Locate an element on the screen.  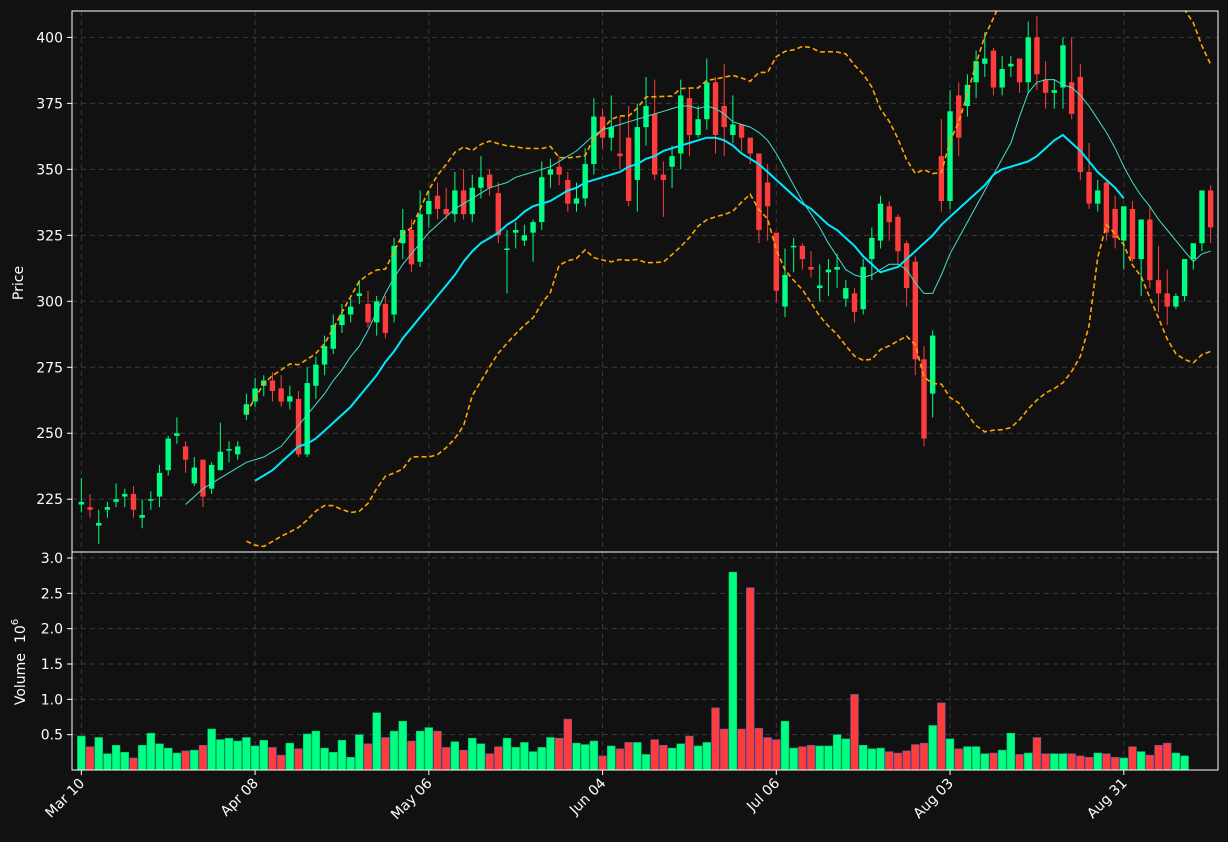
volume-tick-label: 0.5 is located at coordinates (52, 736).